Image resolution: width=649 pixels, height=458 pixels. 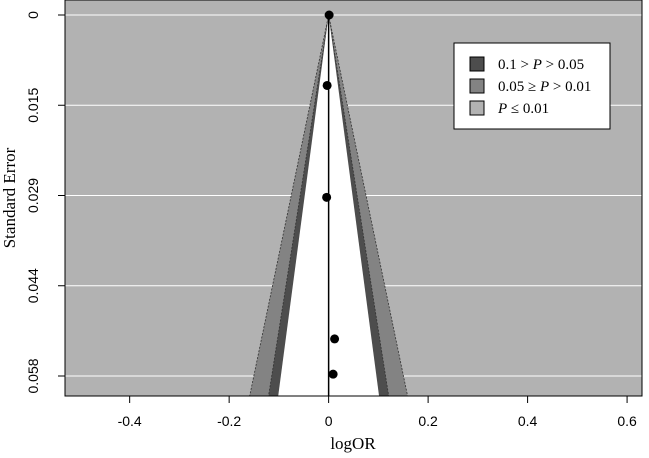 I want to click on legend-label-0: 0.1 > P > 0.05, so click(x=541, y=65).